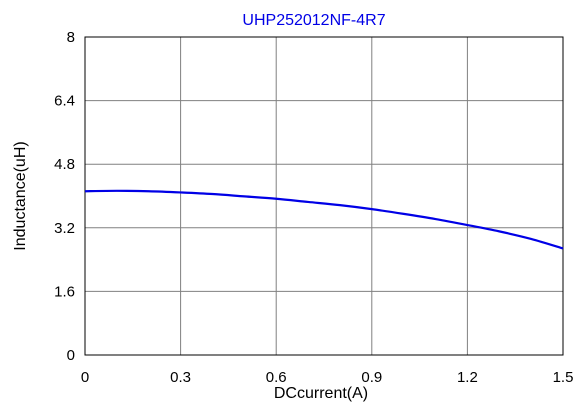  I want to click on y-axis-title: Inductance(uH), so click(20, 195).